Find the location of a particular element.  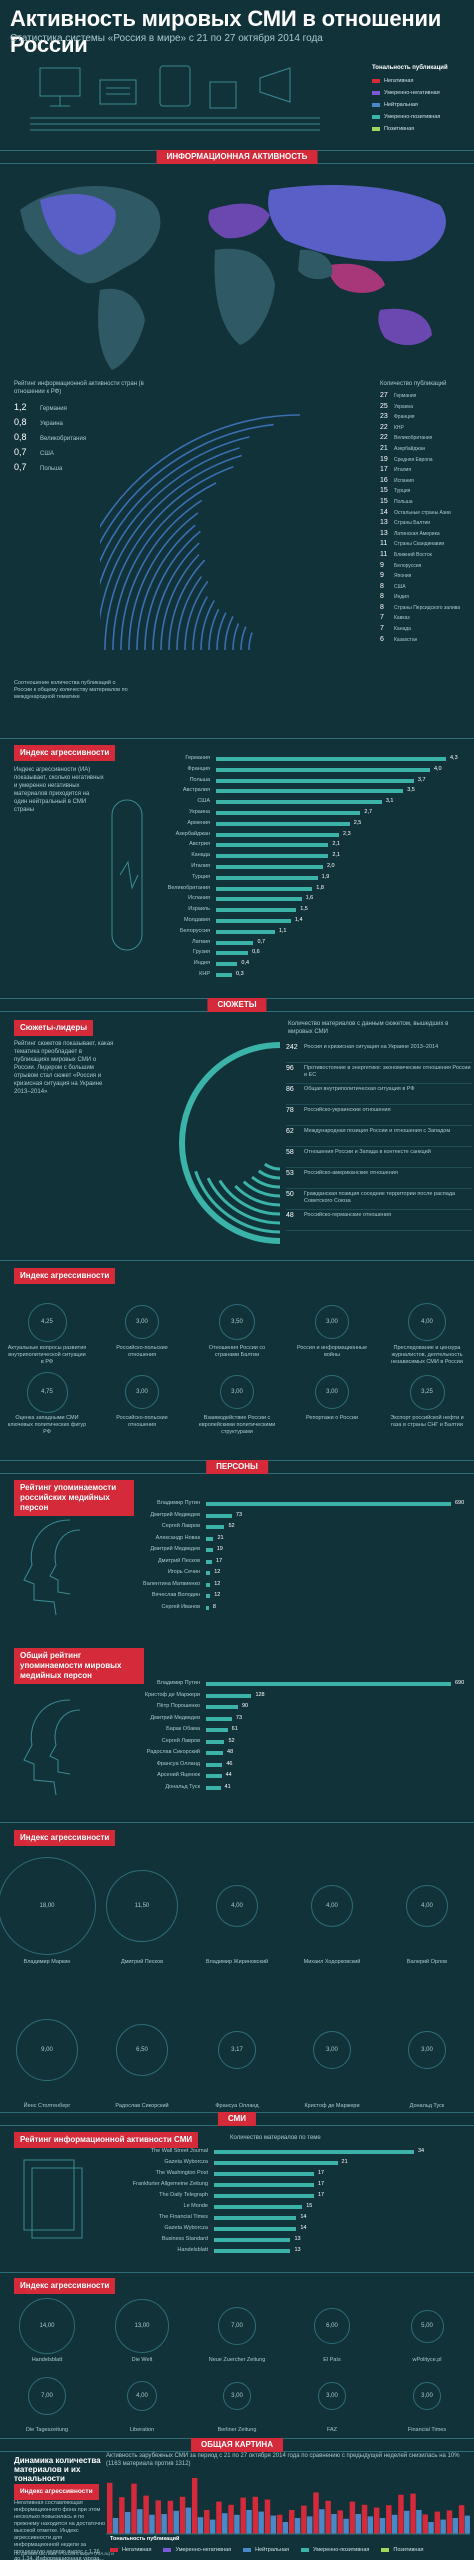

bar-label: Сергей Лавров is located at coordinates (180, 1526).